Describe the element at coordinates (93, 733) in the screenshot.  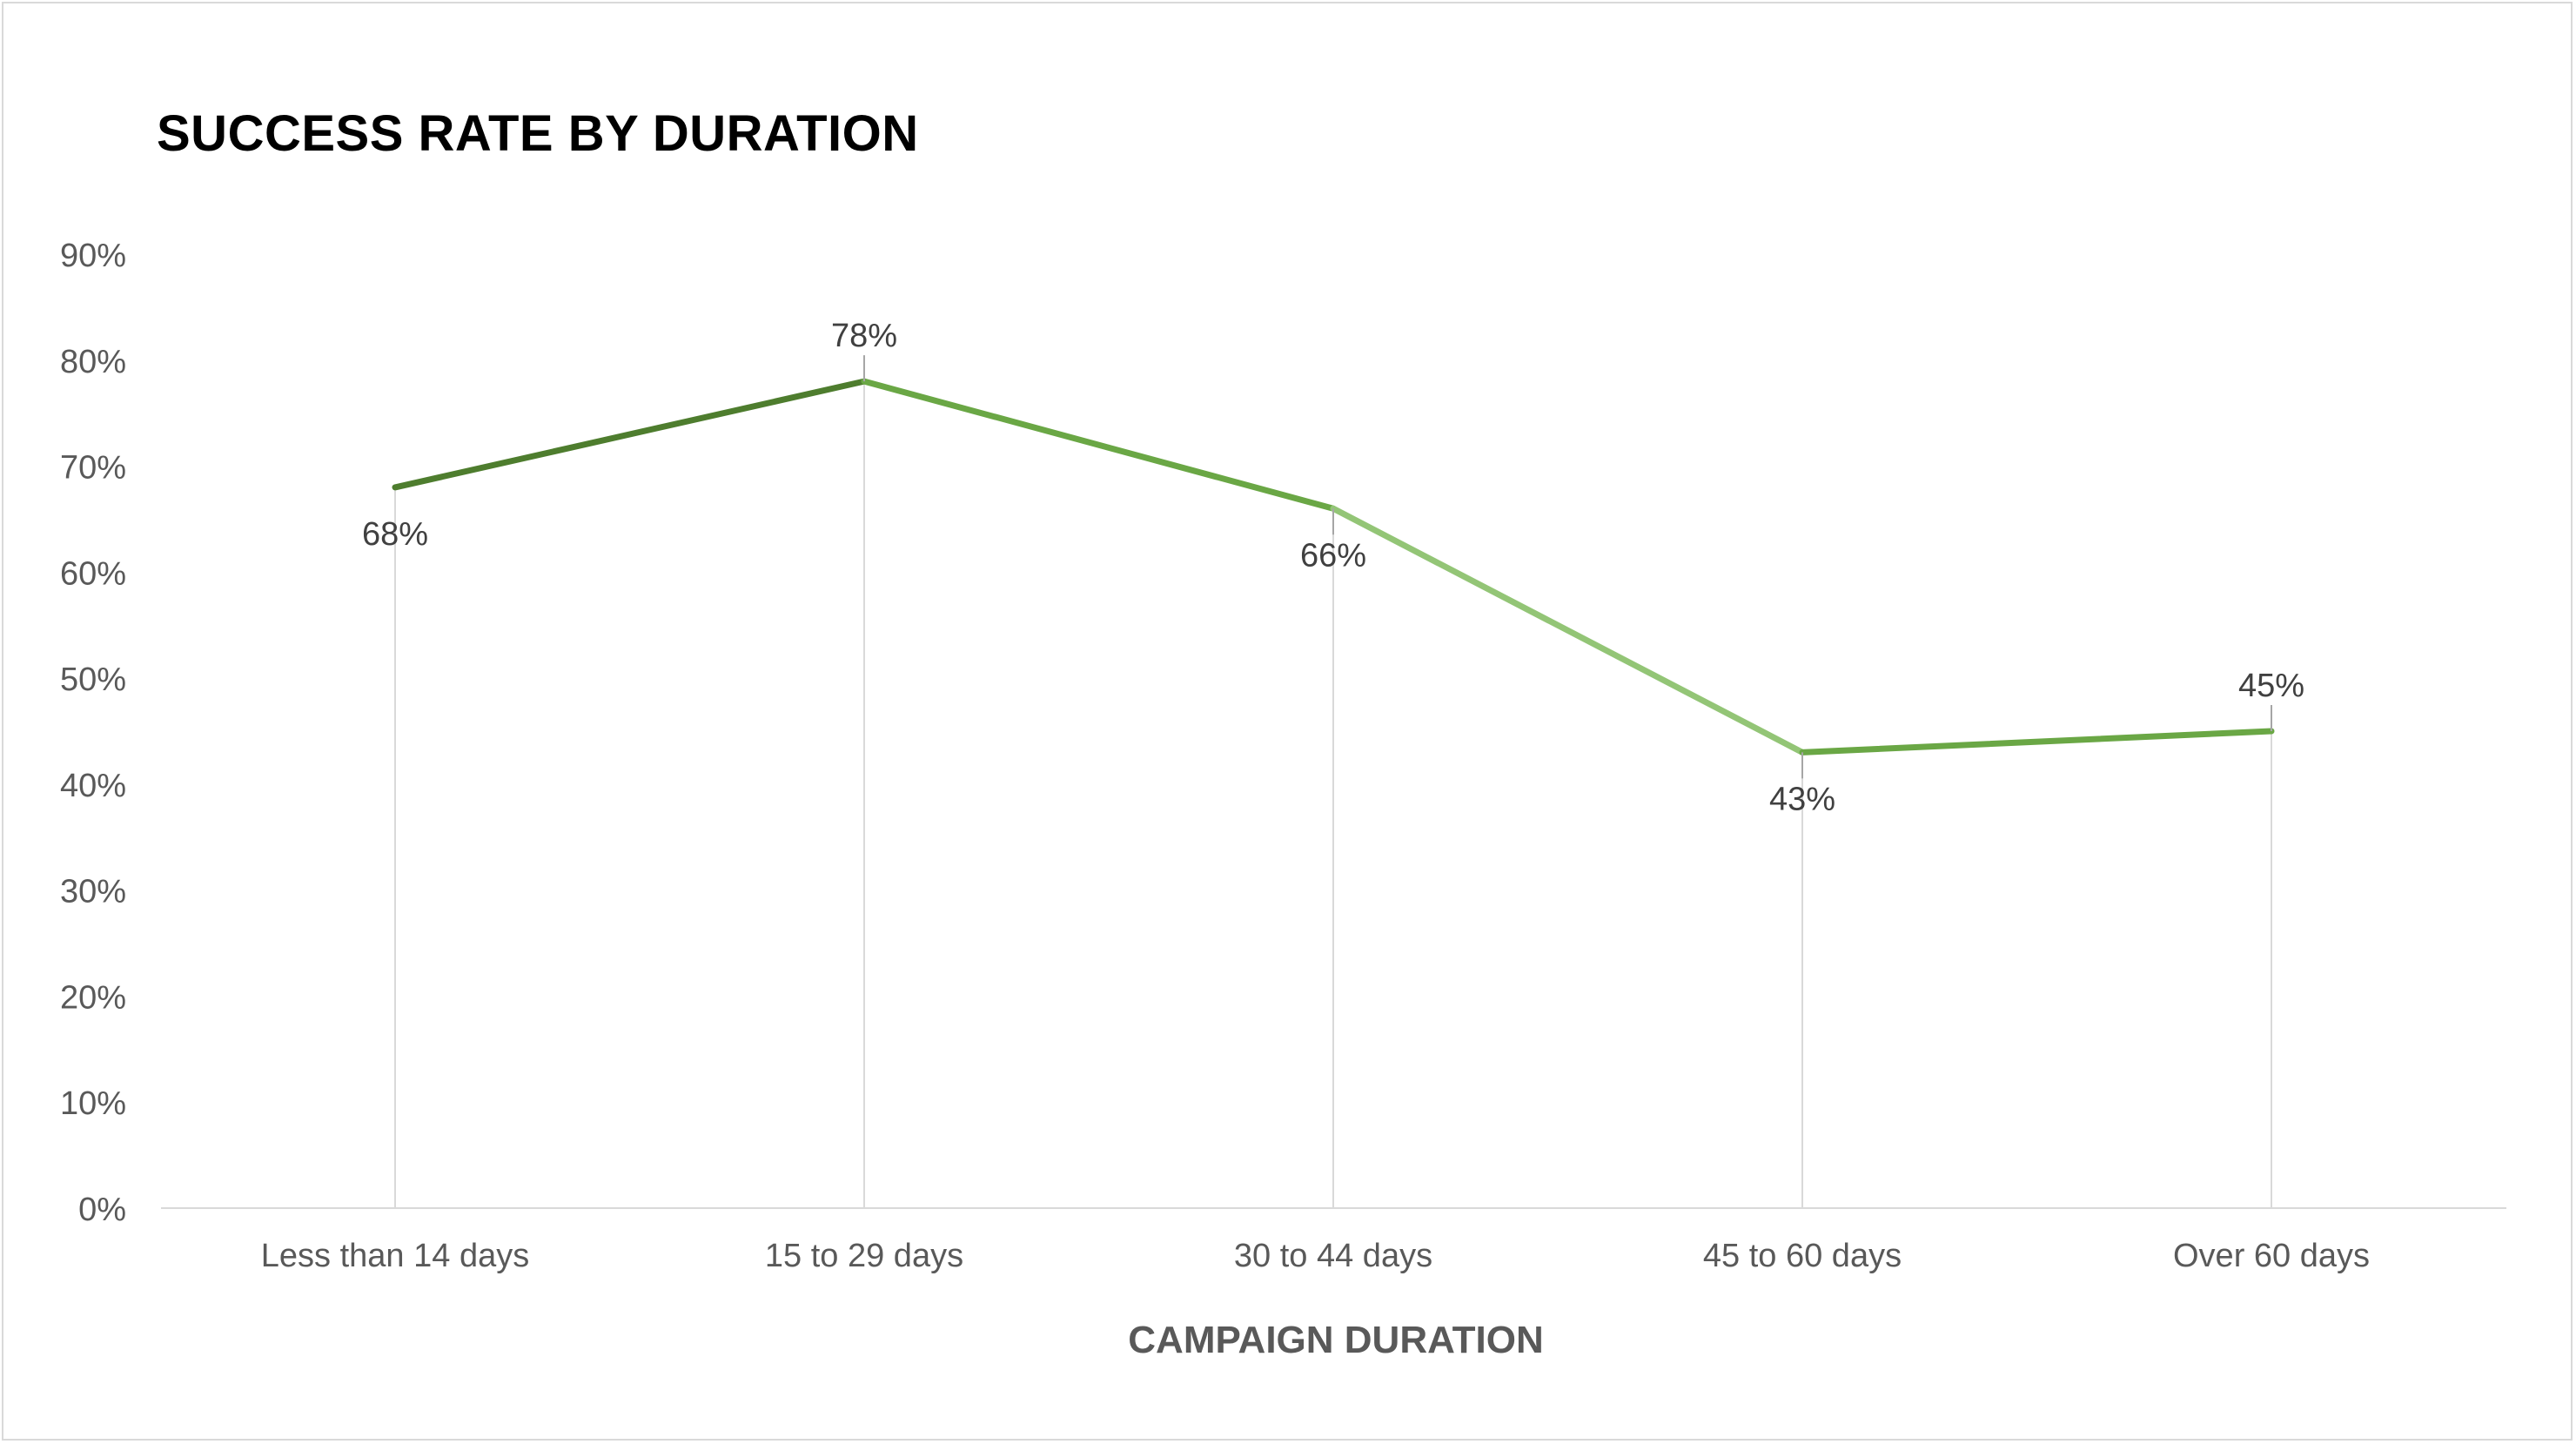
I see `y-axis-ticks: 0% 10% 20% 30% 40% 50% 60% 70% 80% 90%` at that location.